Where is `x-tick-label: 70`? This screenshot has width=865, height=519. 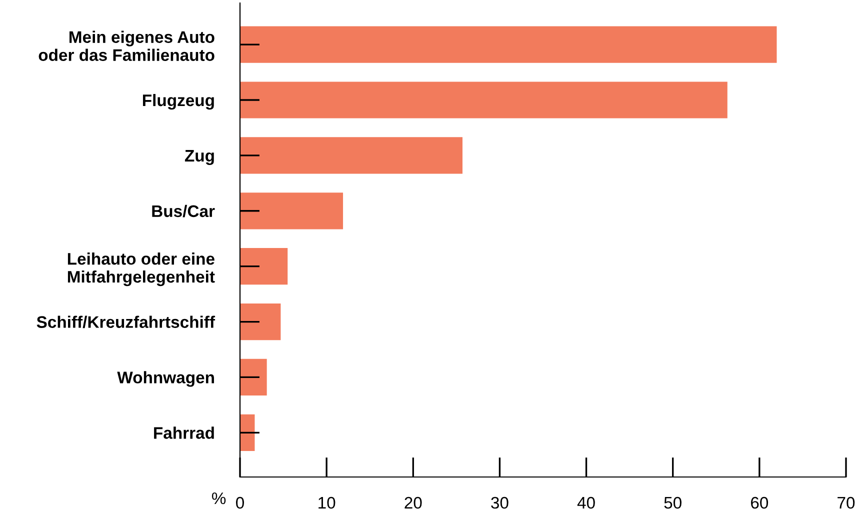 x-tick-label: 70 is located at coordinates (846, 502).